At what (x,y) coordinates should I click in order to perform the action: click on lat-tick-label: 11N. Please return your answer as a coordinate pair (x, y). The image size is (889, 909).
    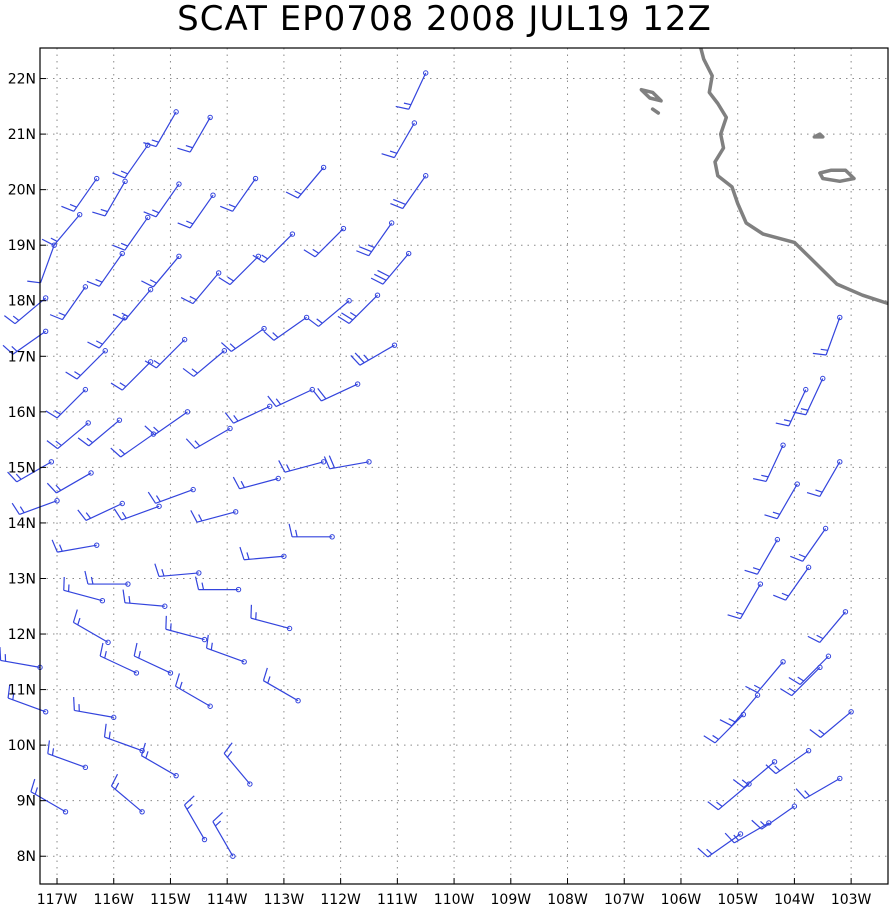
    Looking at the image, I should click on (22, 691).